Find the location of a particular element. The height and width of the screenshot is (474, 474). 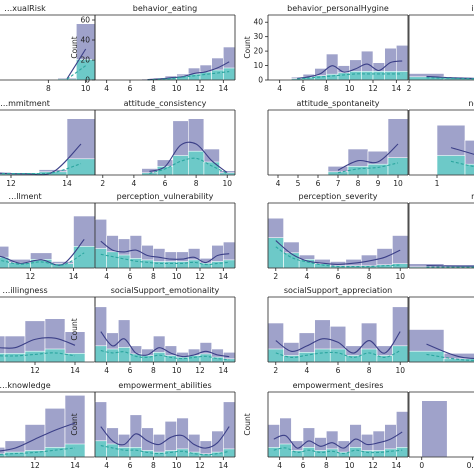

x-tick-label: 2 is located at coordinates (409, 88).